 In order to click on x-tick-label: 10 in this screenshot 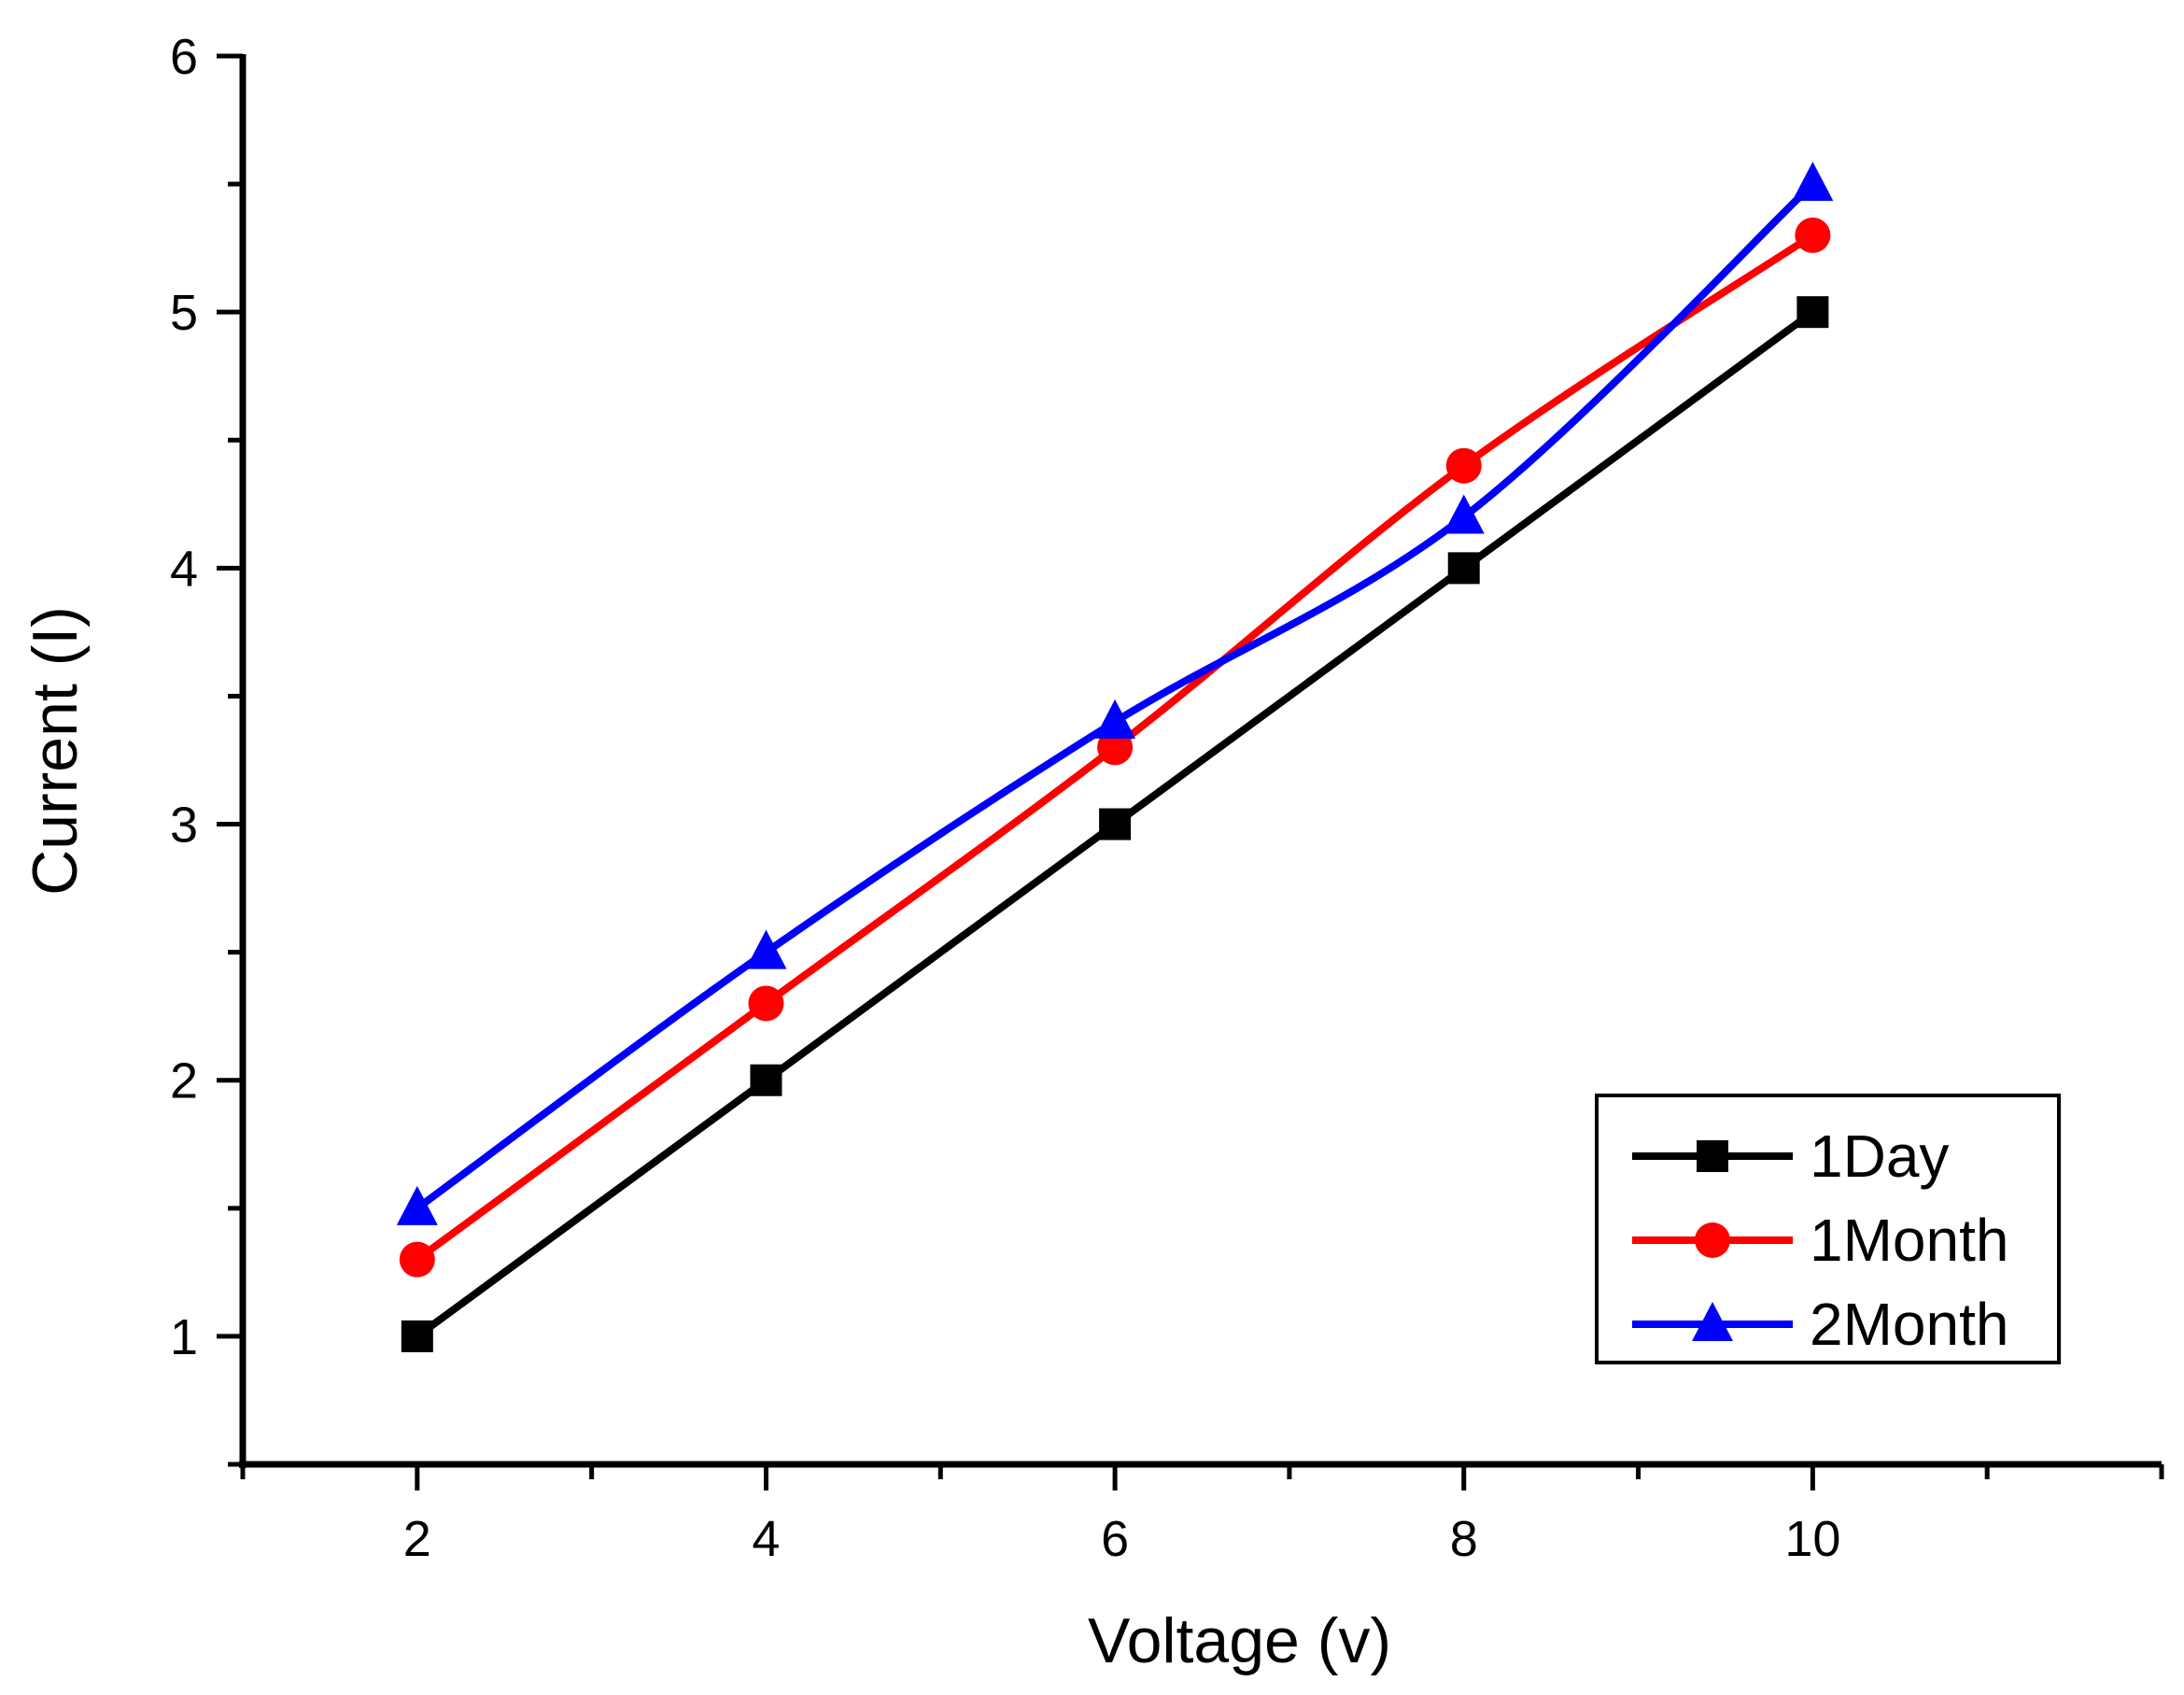, I will do `click(1812, 1539)`.